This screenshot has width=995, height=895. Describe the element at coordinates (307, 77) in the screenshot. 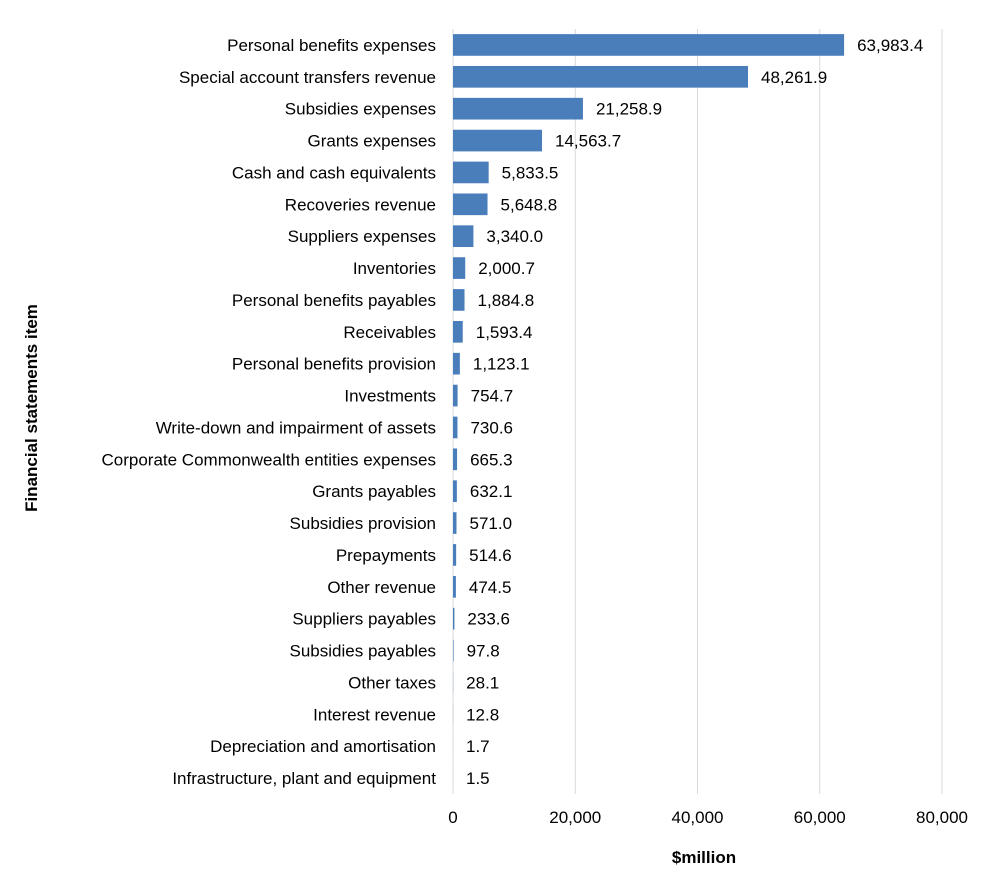

I see `category-label: Special account transfers revenue` at that location.